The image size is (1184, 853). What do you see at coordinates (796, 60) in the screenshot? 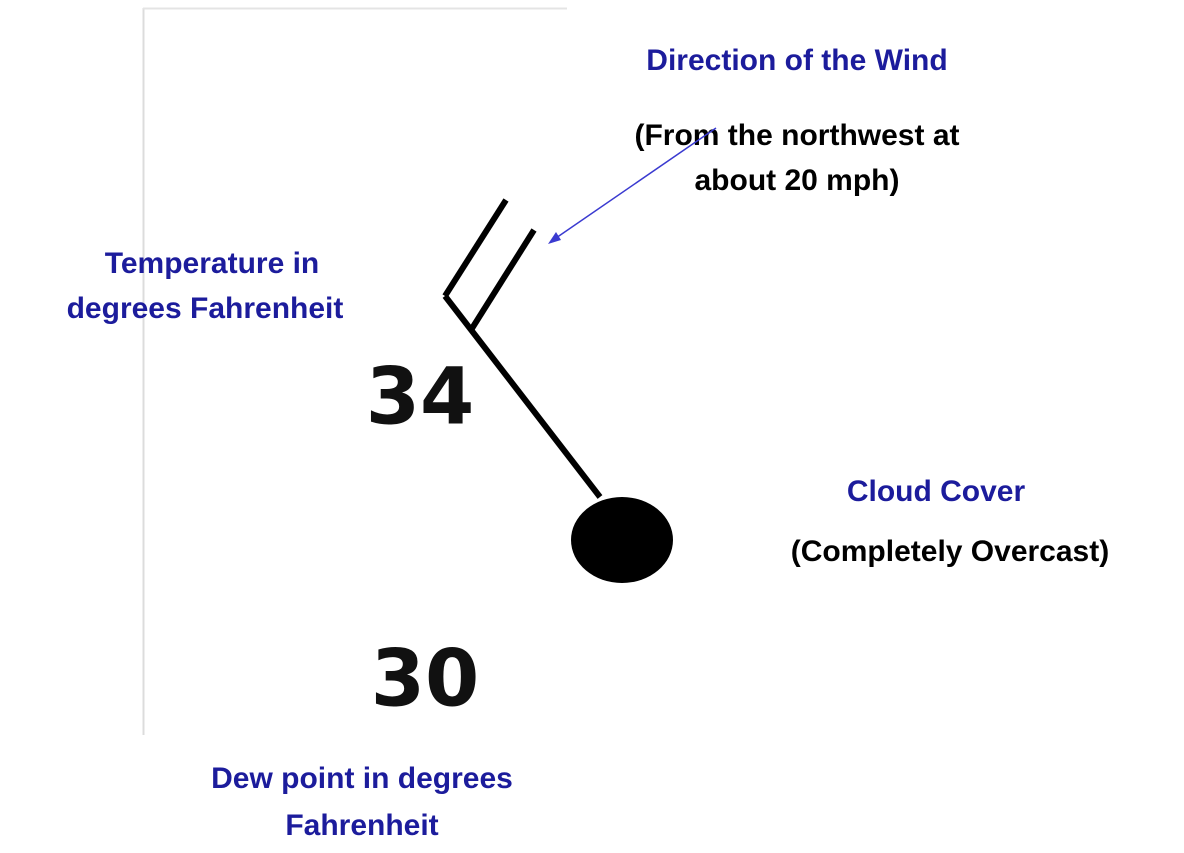
I see `wind-title: Direction of the Wind` at bounding box center [796, 60].